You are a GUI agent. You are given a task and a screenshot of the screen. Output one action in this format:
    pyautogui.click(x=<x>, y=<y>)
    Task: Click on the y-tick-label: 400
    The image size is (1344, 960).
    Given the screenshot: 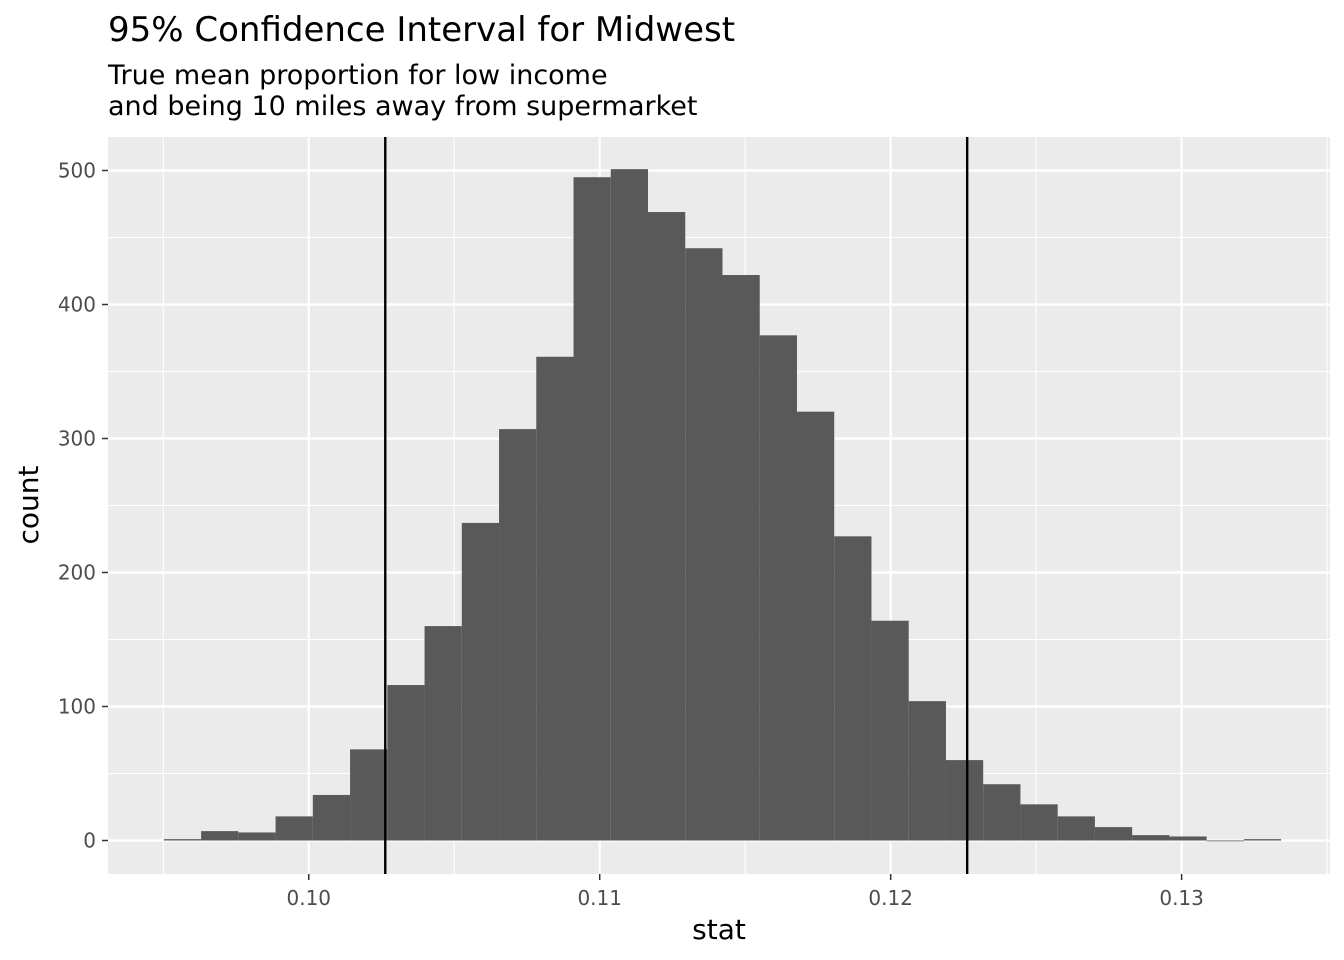 What is the action you would take?
    pyautogui.click(x=77, y=305)
    